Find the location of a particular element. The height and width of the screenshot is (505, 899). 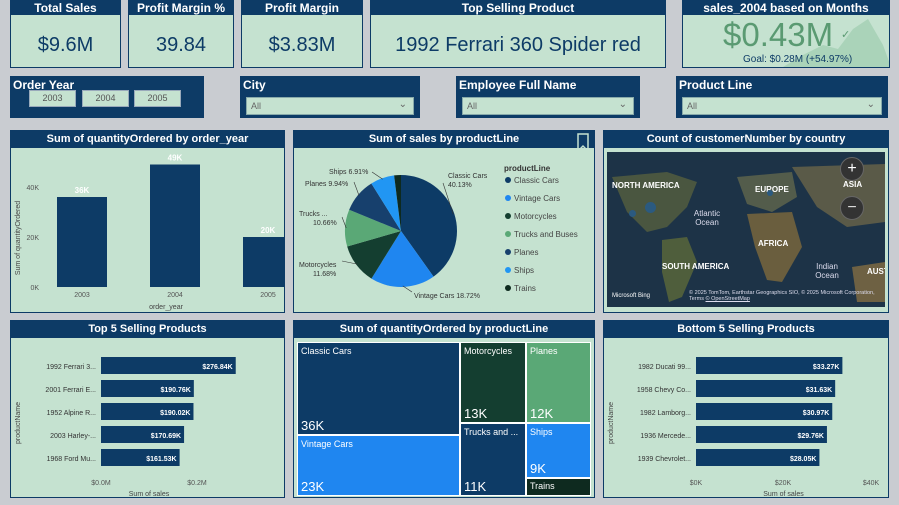

slice-label: Vintage Cars 18.72% is located at coordinates (447, 296).